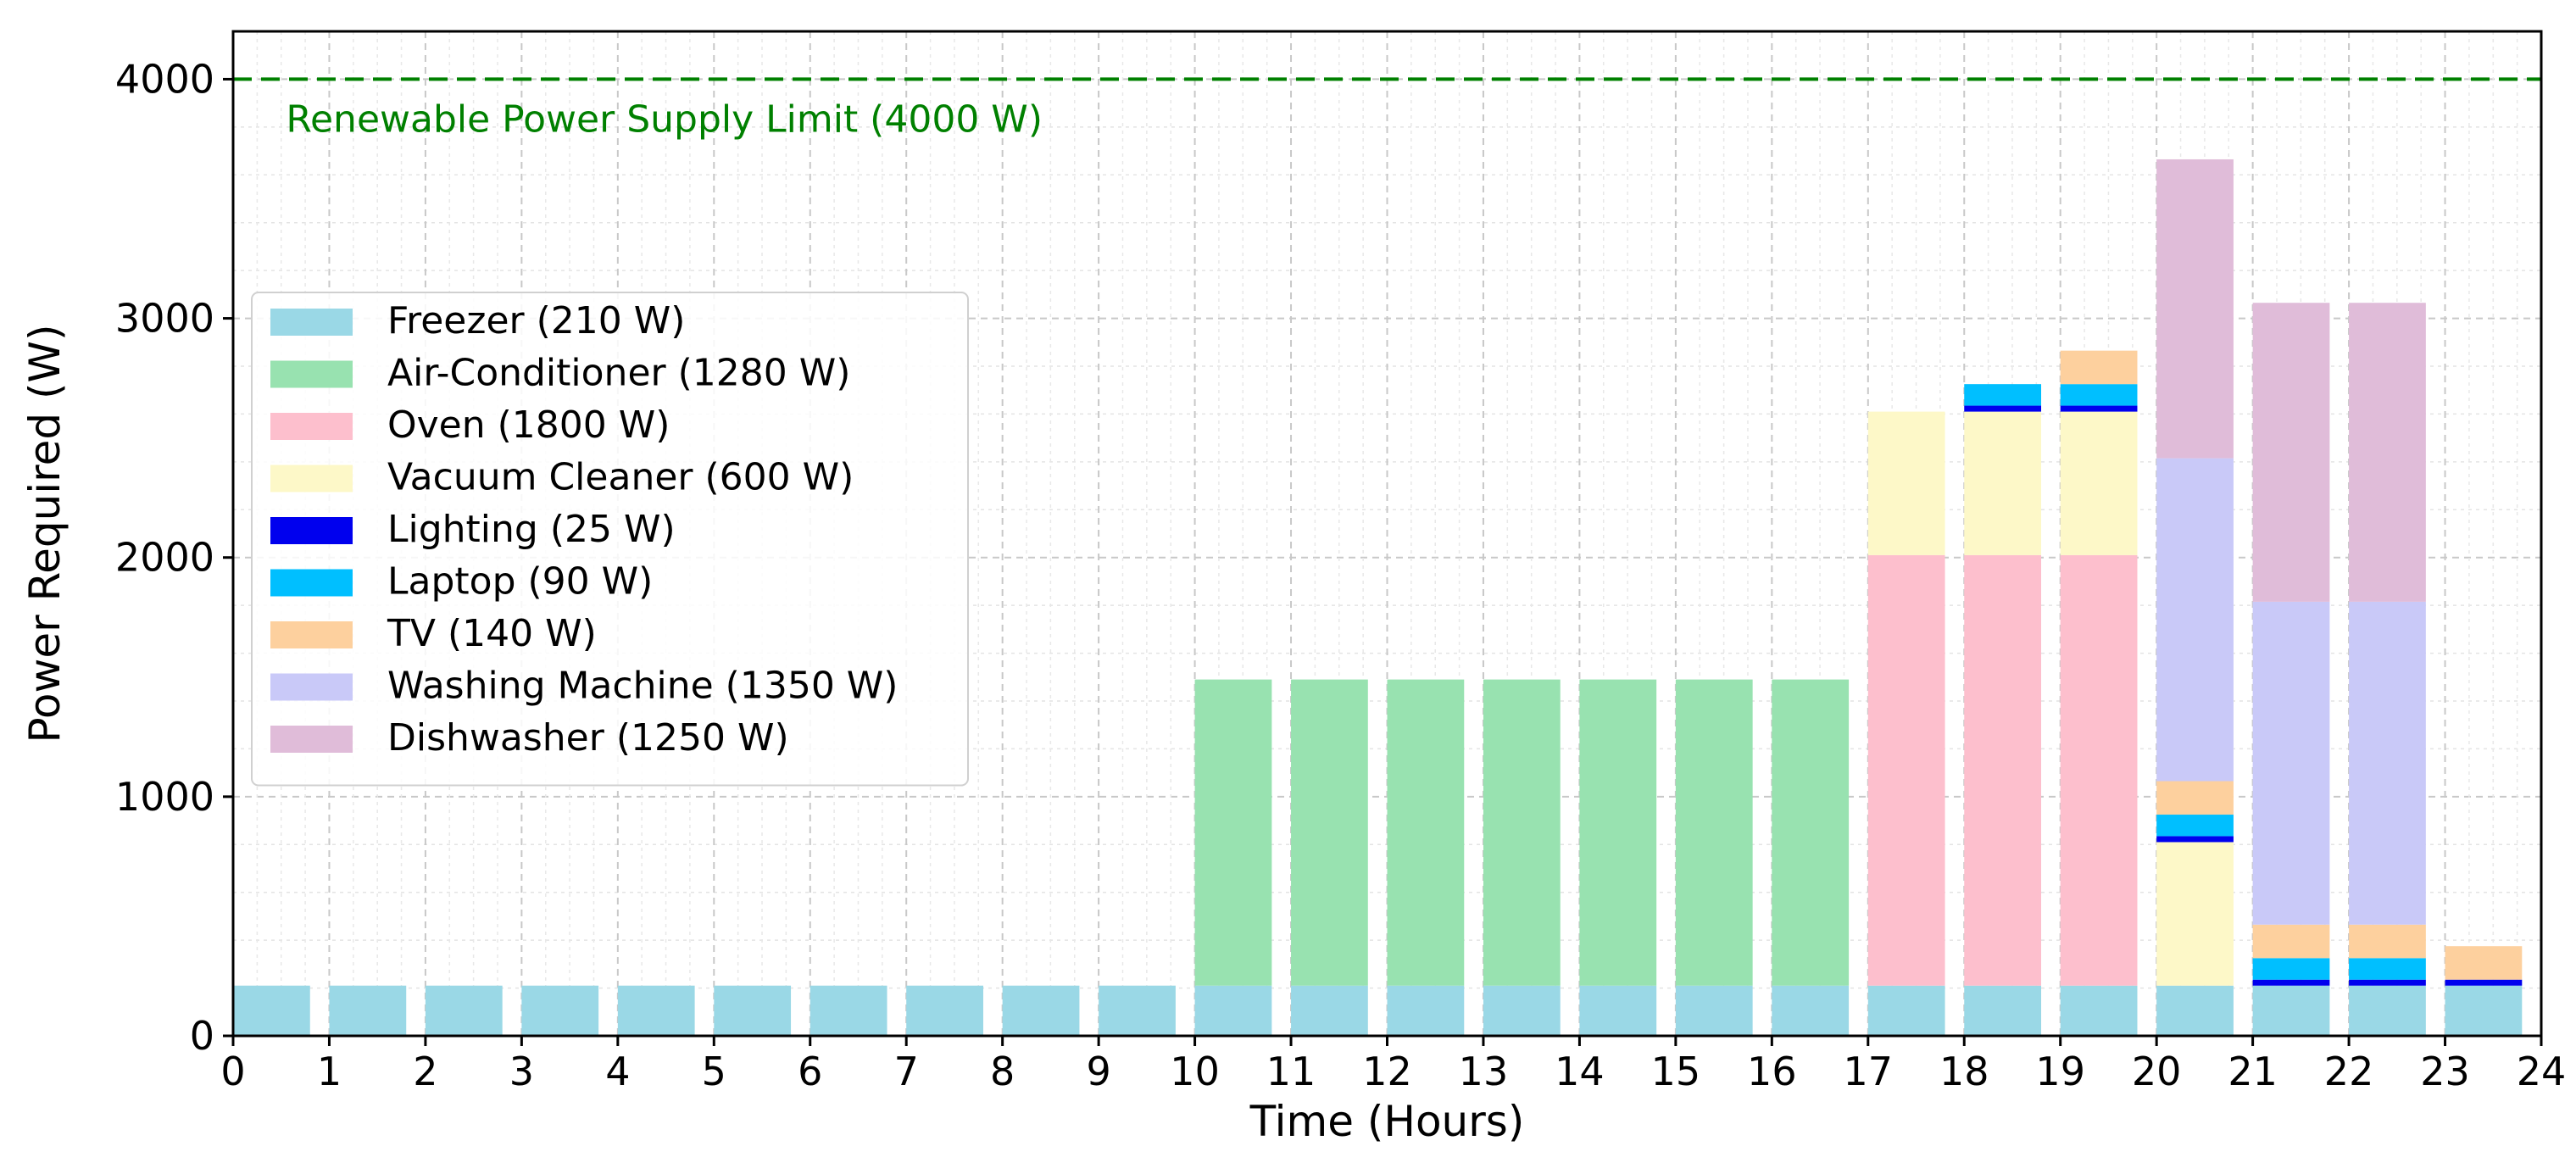  What do you see at coordinates (164, 319) in the screenshot?
I see `y-tick-label: 3000` at bounding box center [164, 319].